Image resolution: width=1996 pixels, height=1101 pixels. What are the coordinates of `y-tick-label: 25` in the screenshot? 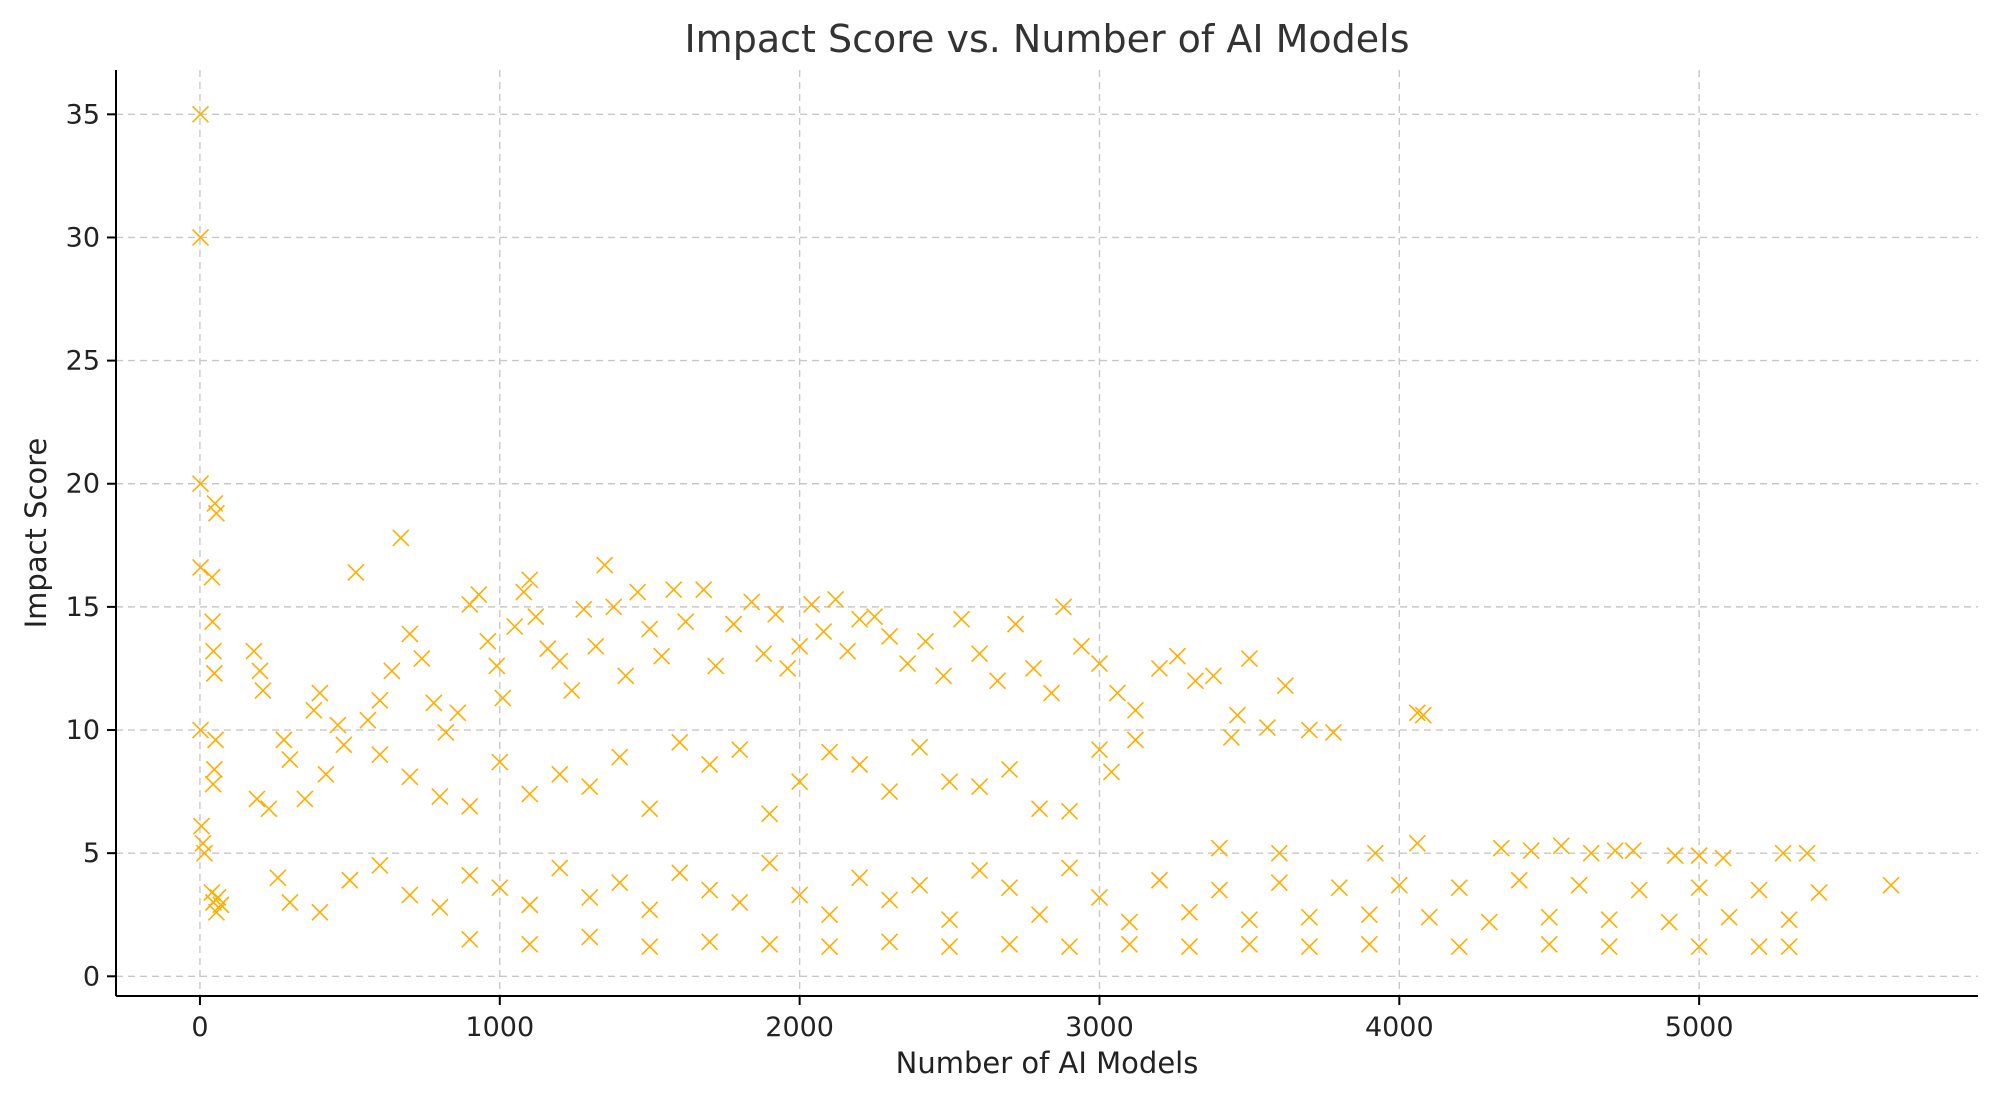 It's located at (83, 361).